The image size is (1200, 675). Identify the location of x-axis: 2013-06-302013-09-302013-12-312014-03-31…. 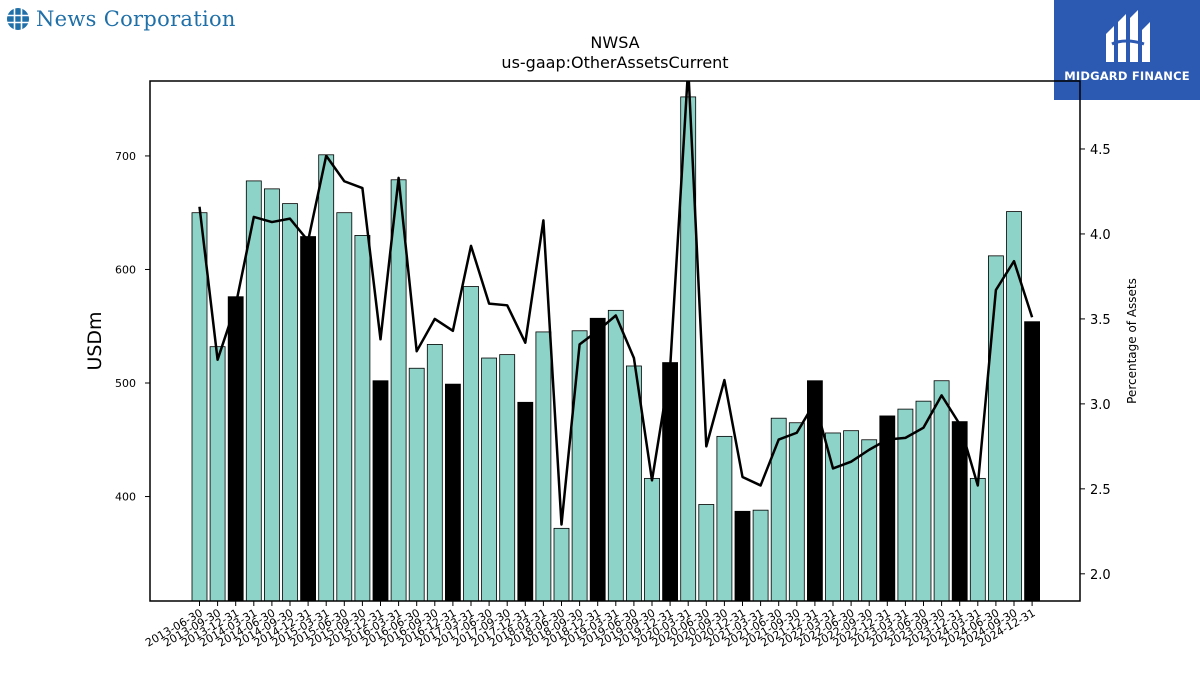
(590, 625).